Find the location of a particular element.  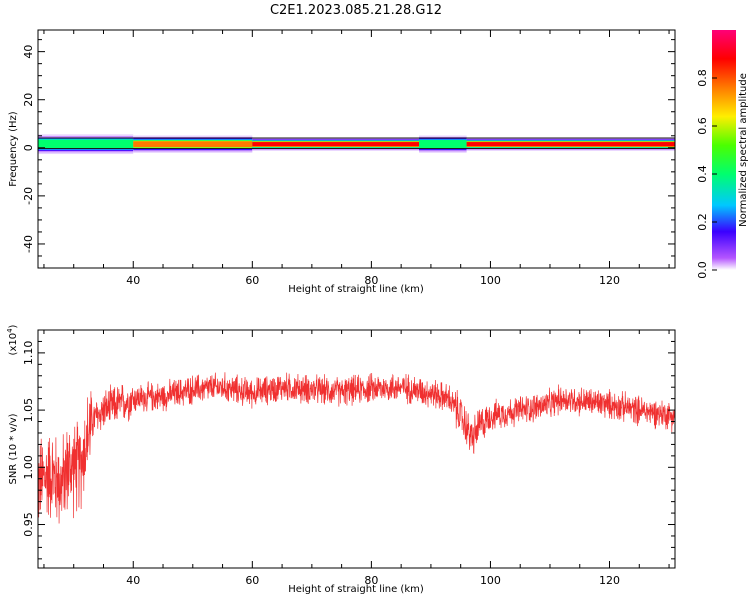

y-scale-factor: (x104) is located at coordinates (12, 339).